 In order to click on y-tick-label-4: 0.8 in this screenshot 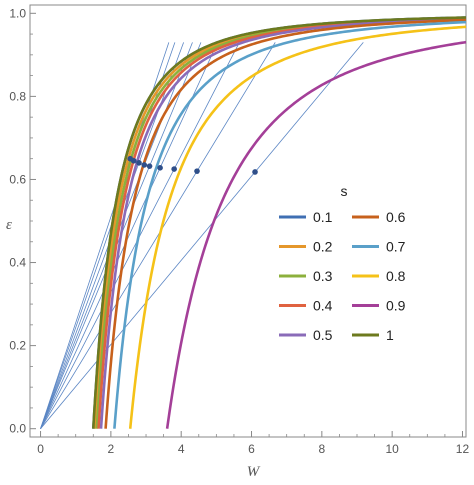, I will do `click(17, 96)`.